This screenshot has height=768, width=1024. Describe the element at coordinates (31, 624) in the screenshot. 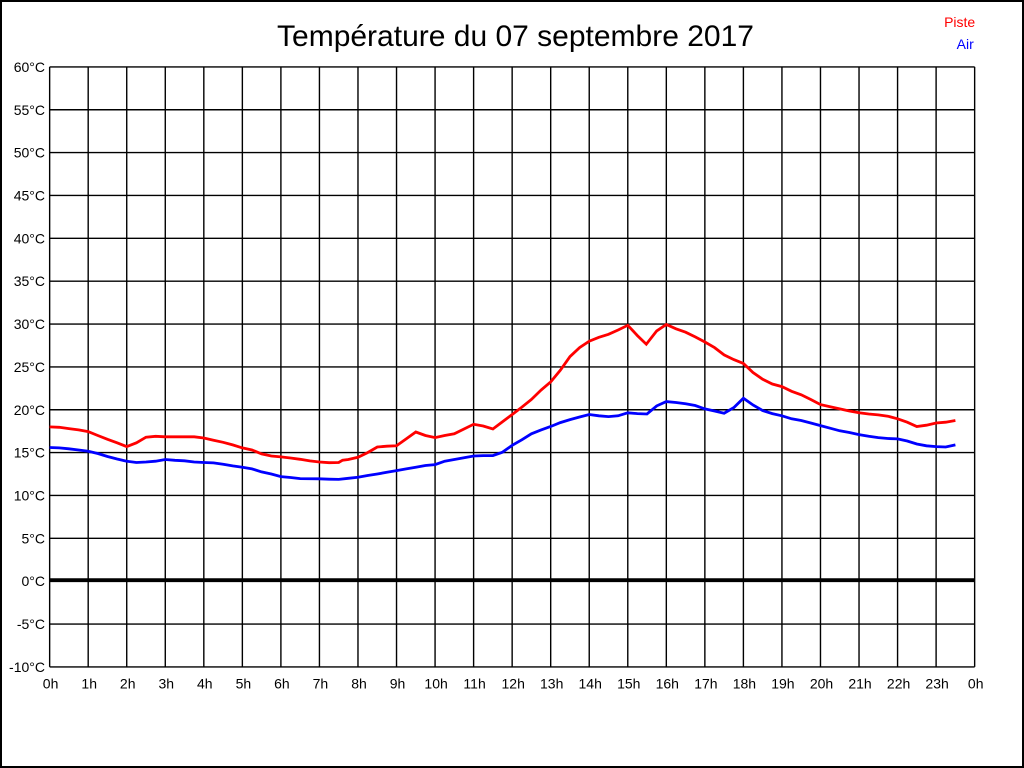

I see `svg-text: -5°C` at that location.